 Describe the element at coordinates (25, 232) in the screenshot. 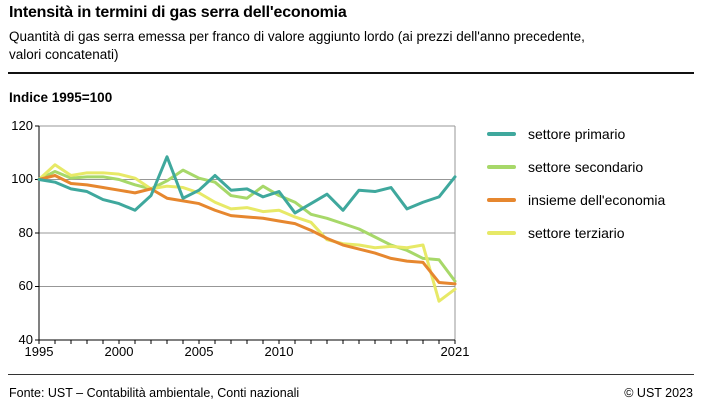

I see `y-axis-label: 80` at that location.